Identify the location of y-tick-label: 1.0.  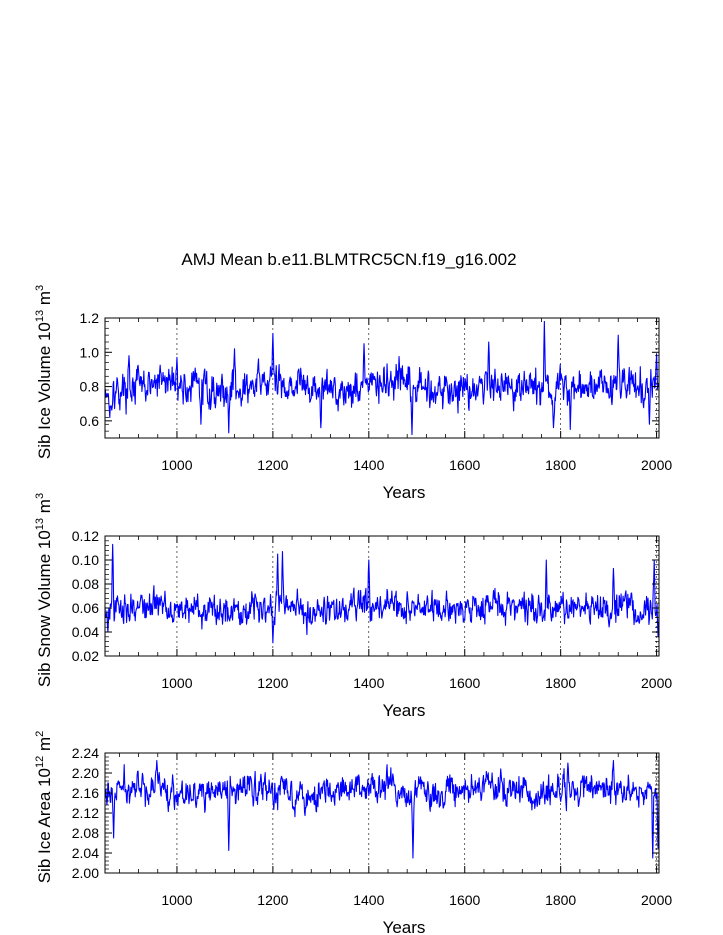
(90, 352).